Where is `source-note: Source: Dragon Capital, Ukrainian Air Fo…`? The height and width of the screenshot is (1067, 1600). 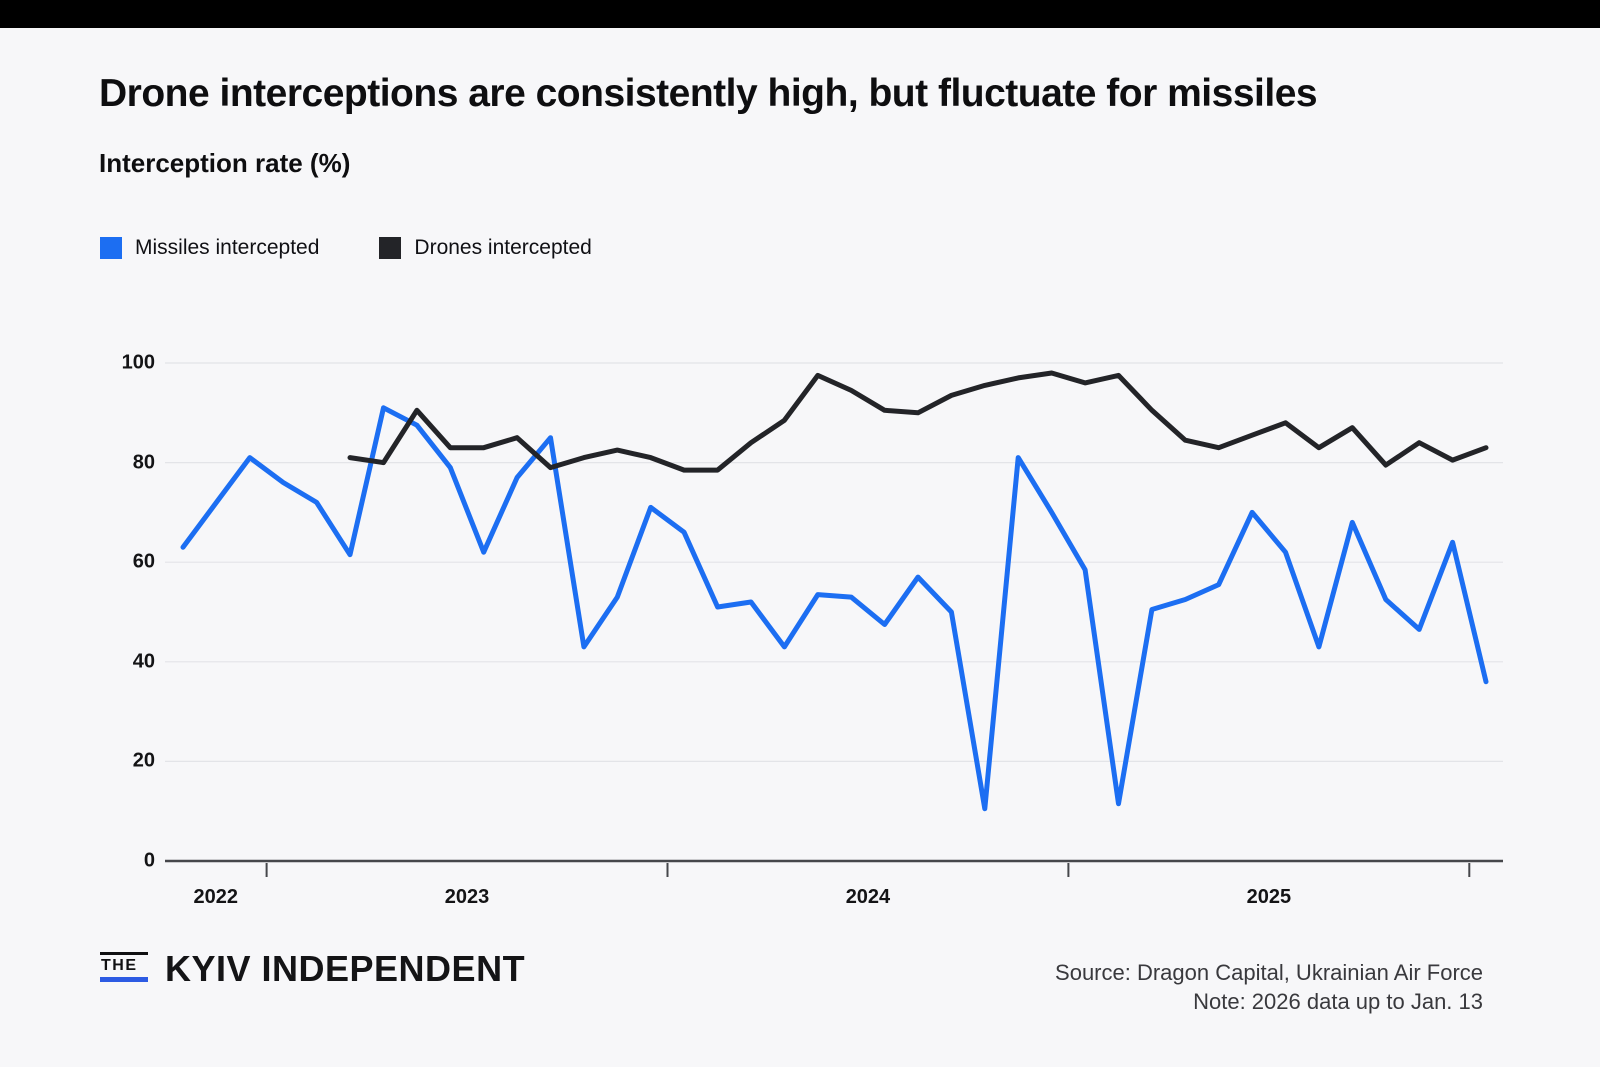
source-note: Source: Dragon Capital, Ukrainian Air Fo… is located at coordinates (1269, 987).